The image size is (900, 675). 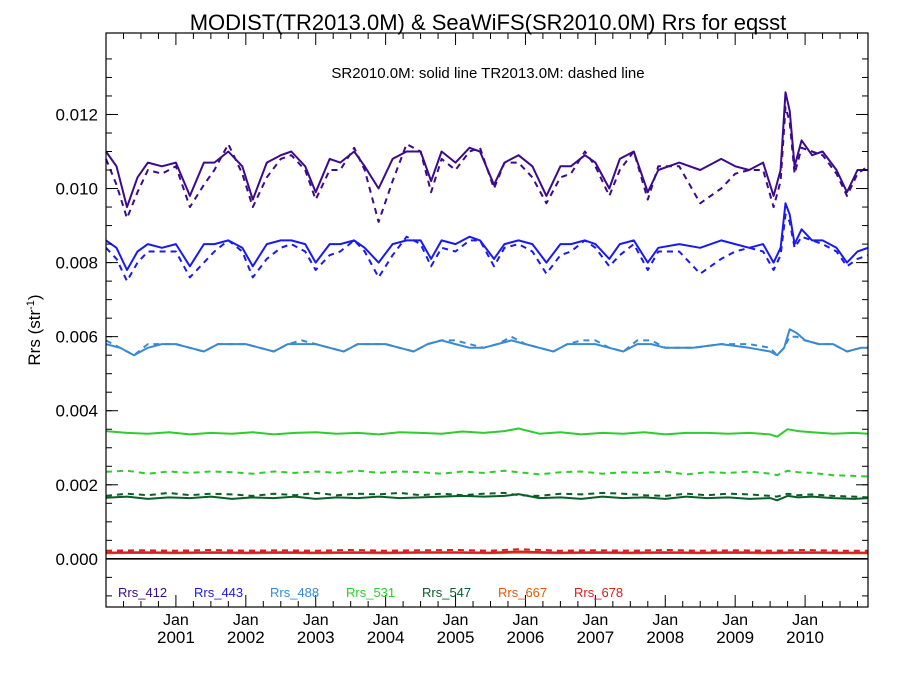 I want to click on x-tick-year-label: 2007, so click(x=595, y=637).